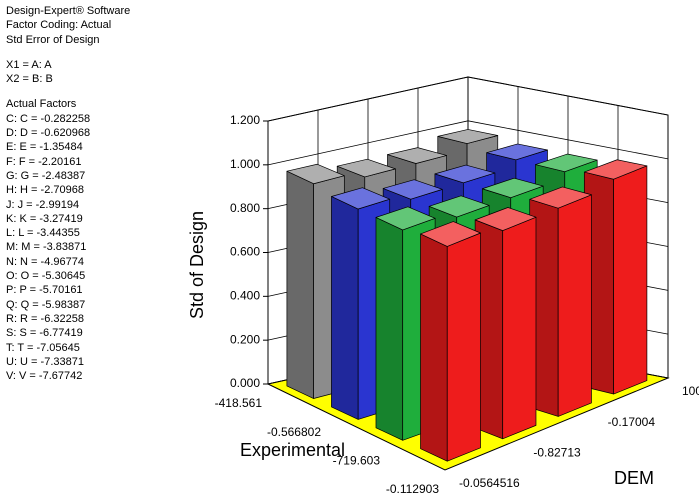 The width and height of the screenshot is (699, 504). Describe the element at coordinates (29, 64) in the screenshot. I see `factor-line: X1 = A: A` at that location.